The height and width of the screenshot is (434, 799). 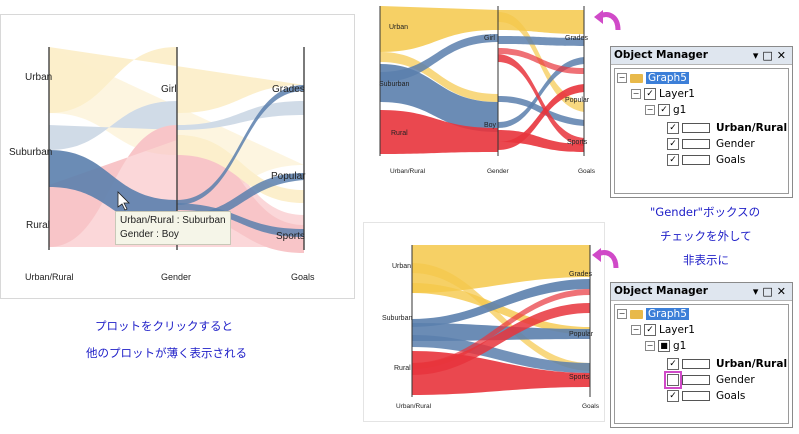 I want to click on checkbox-partial-icon: ■, so click(x=664, y=346).